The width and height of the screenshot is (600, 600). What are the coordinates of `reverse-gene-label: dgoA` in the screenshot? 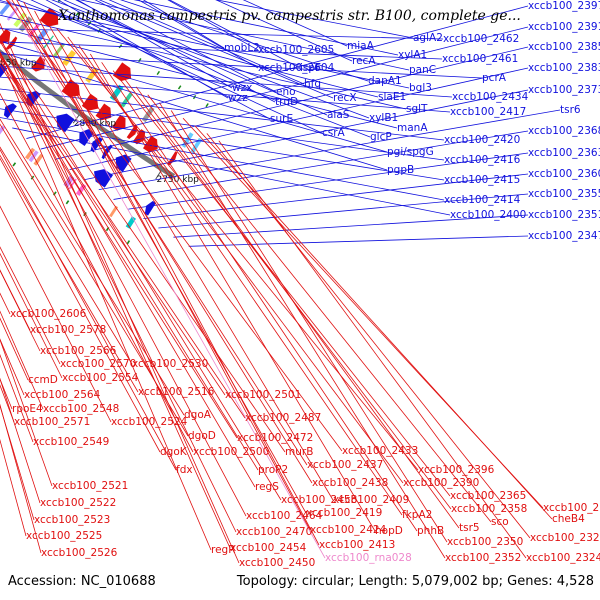 It's located at (198, 415).